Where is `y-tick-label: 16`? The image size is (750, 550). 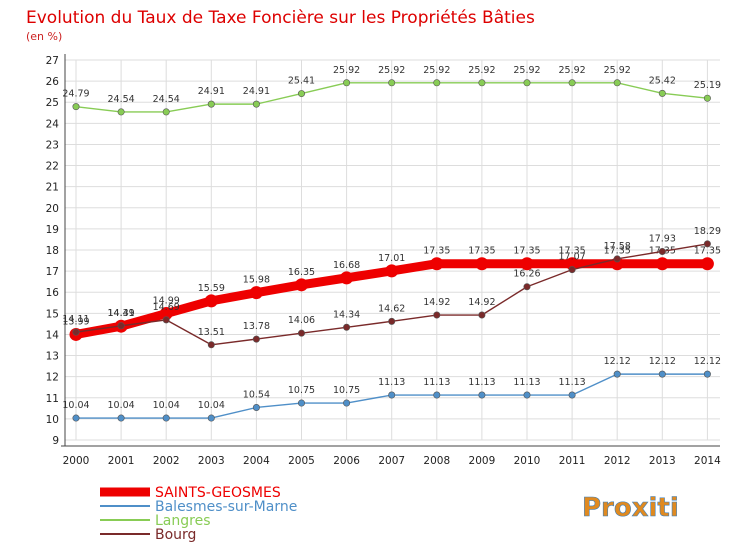 y-tick-label: 16 is located at coordinates (53, 293).